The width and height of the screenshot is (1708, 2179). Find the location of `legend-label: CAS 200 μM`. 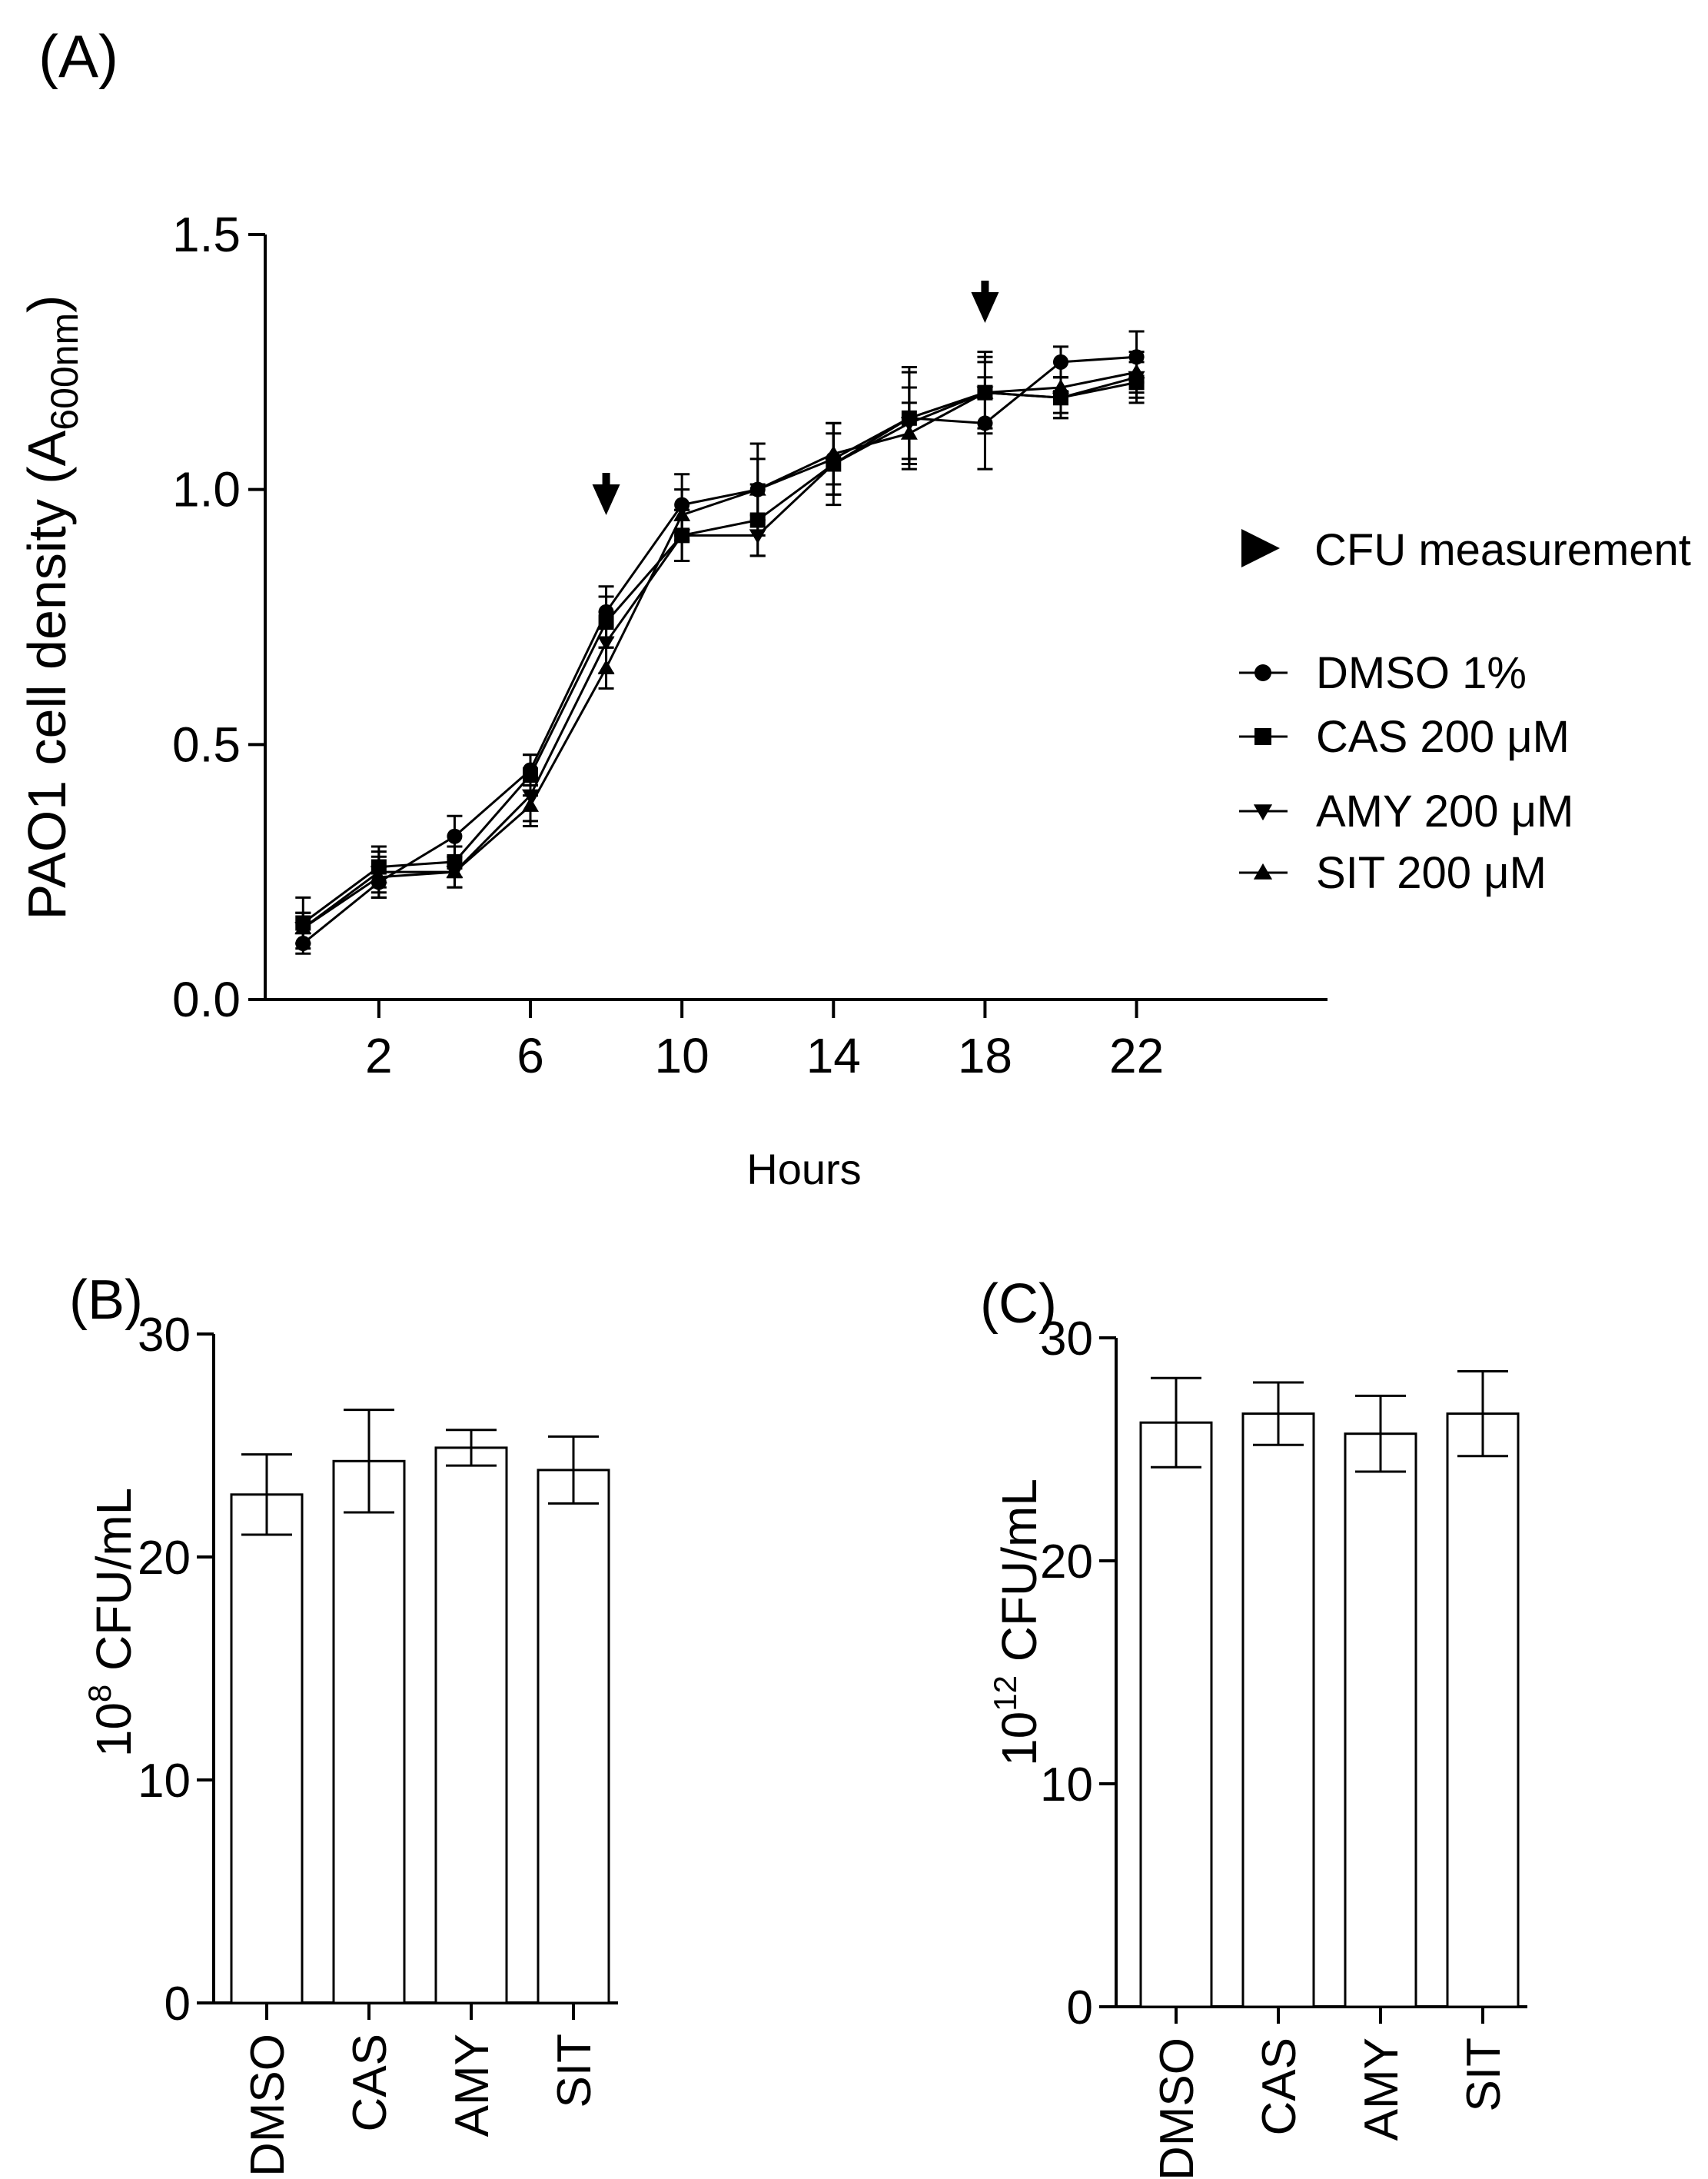

legend-label: CAS 200 μM is located at coordinates (1443, 737).